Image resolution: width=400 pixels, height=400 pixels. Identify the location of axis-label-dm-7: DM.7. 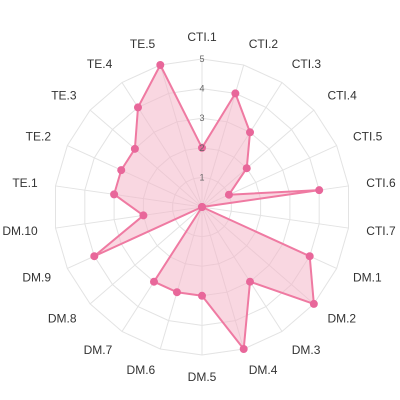
(98, 350).